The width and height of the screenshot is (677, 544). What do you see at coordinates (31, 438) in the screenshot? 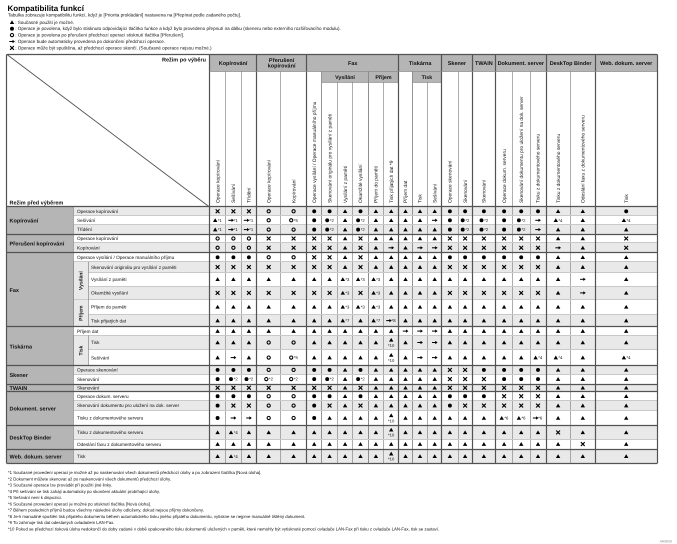
I see `svg-text: DeskTop Binder` at bounding box center [31, 438].